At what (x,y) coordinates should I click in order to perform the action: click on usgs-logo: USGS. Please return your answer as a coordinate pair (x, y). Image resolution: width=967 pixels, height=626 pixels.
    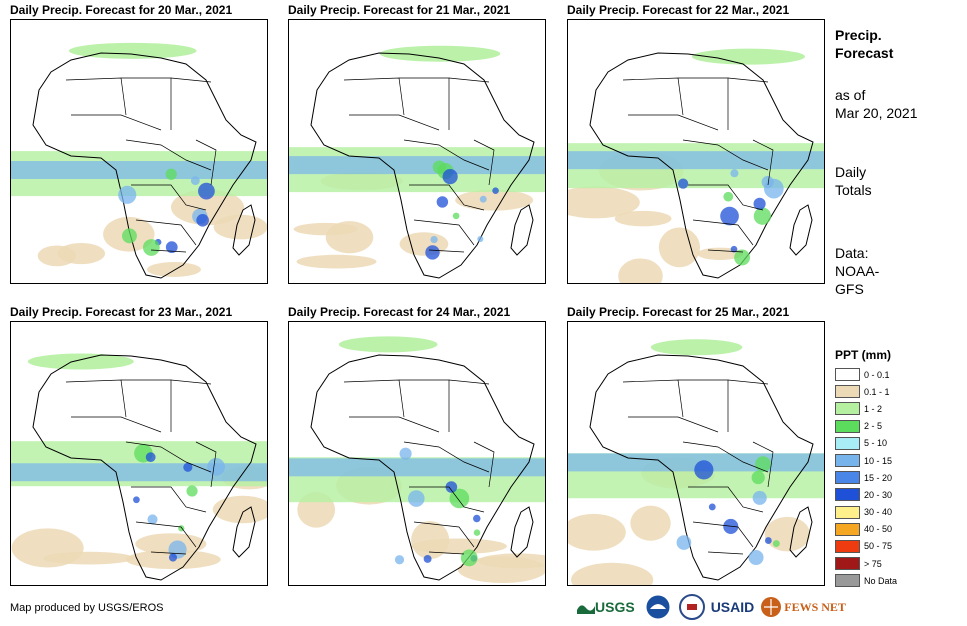
    Looking at the image, I should click on (606, 607).